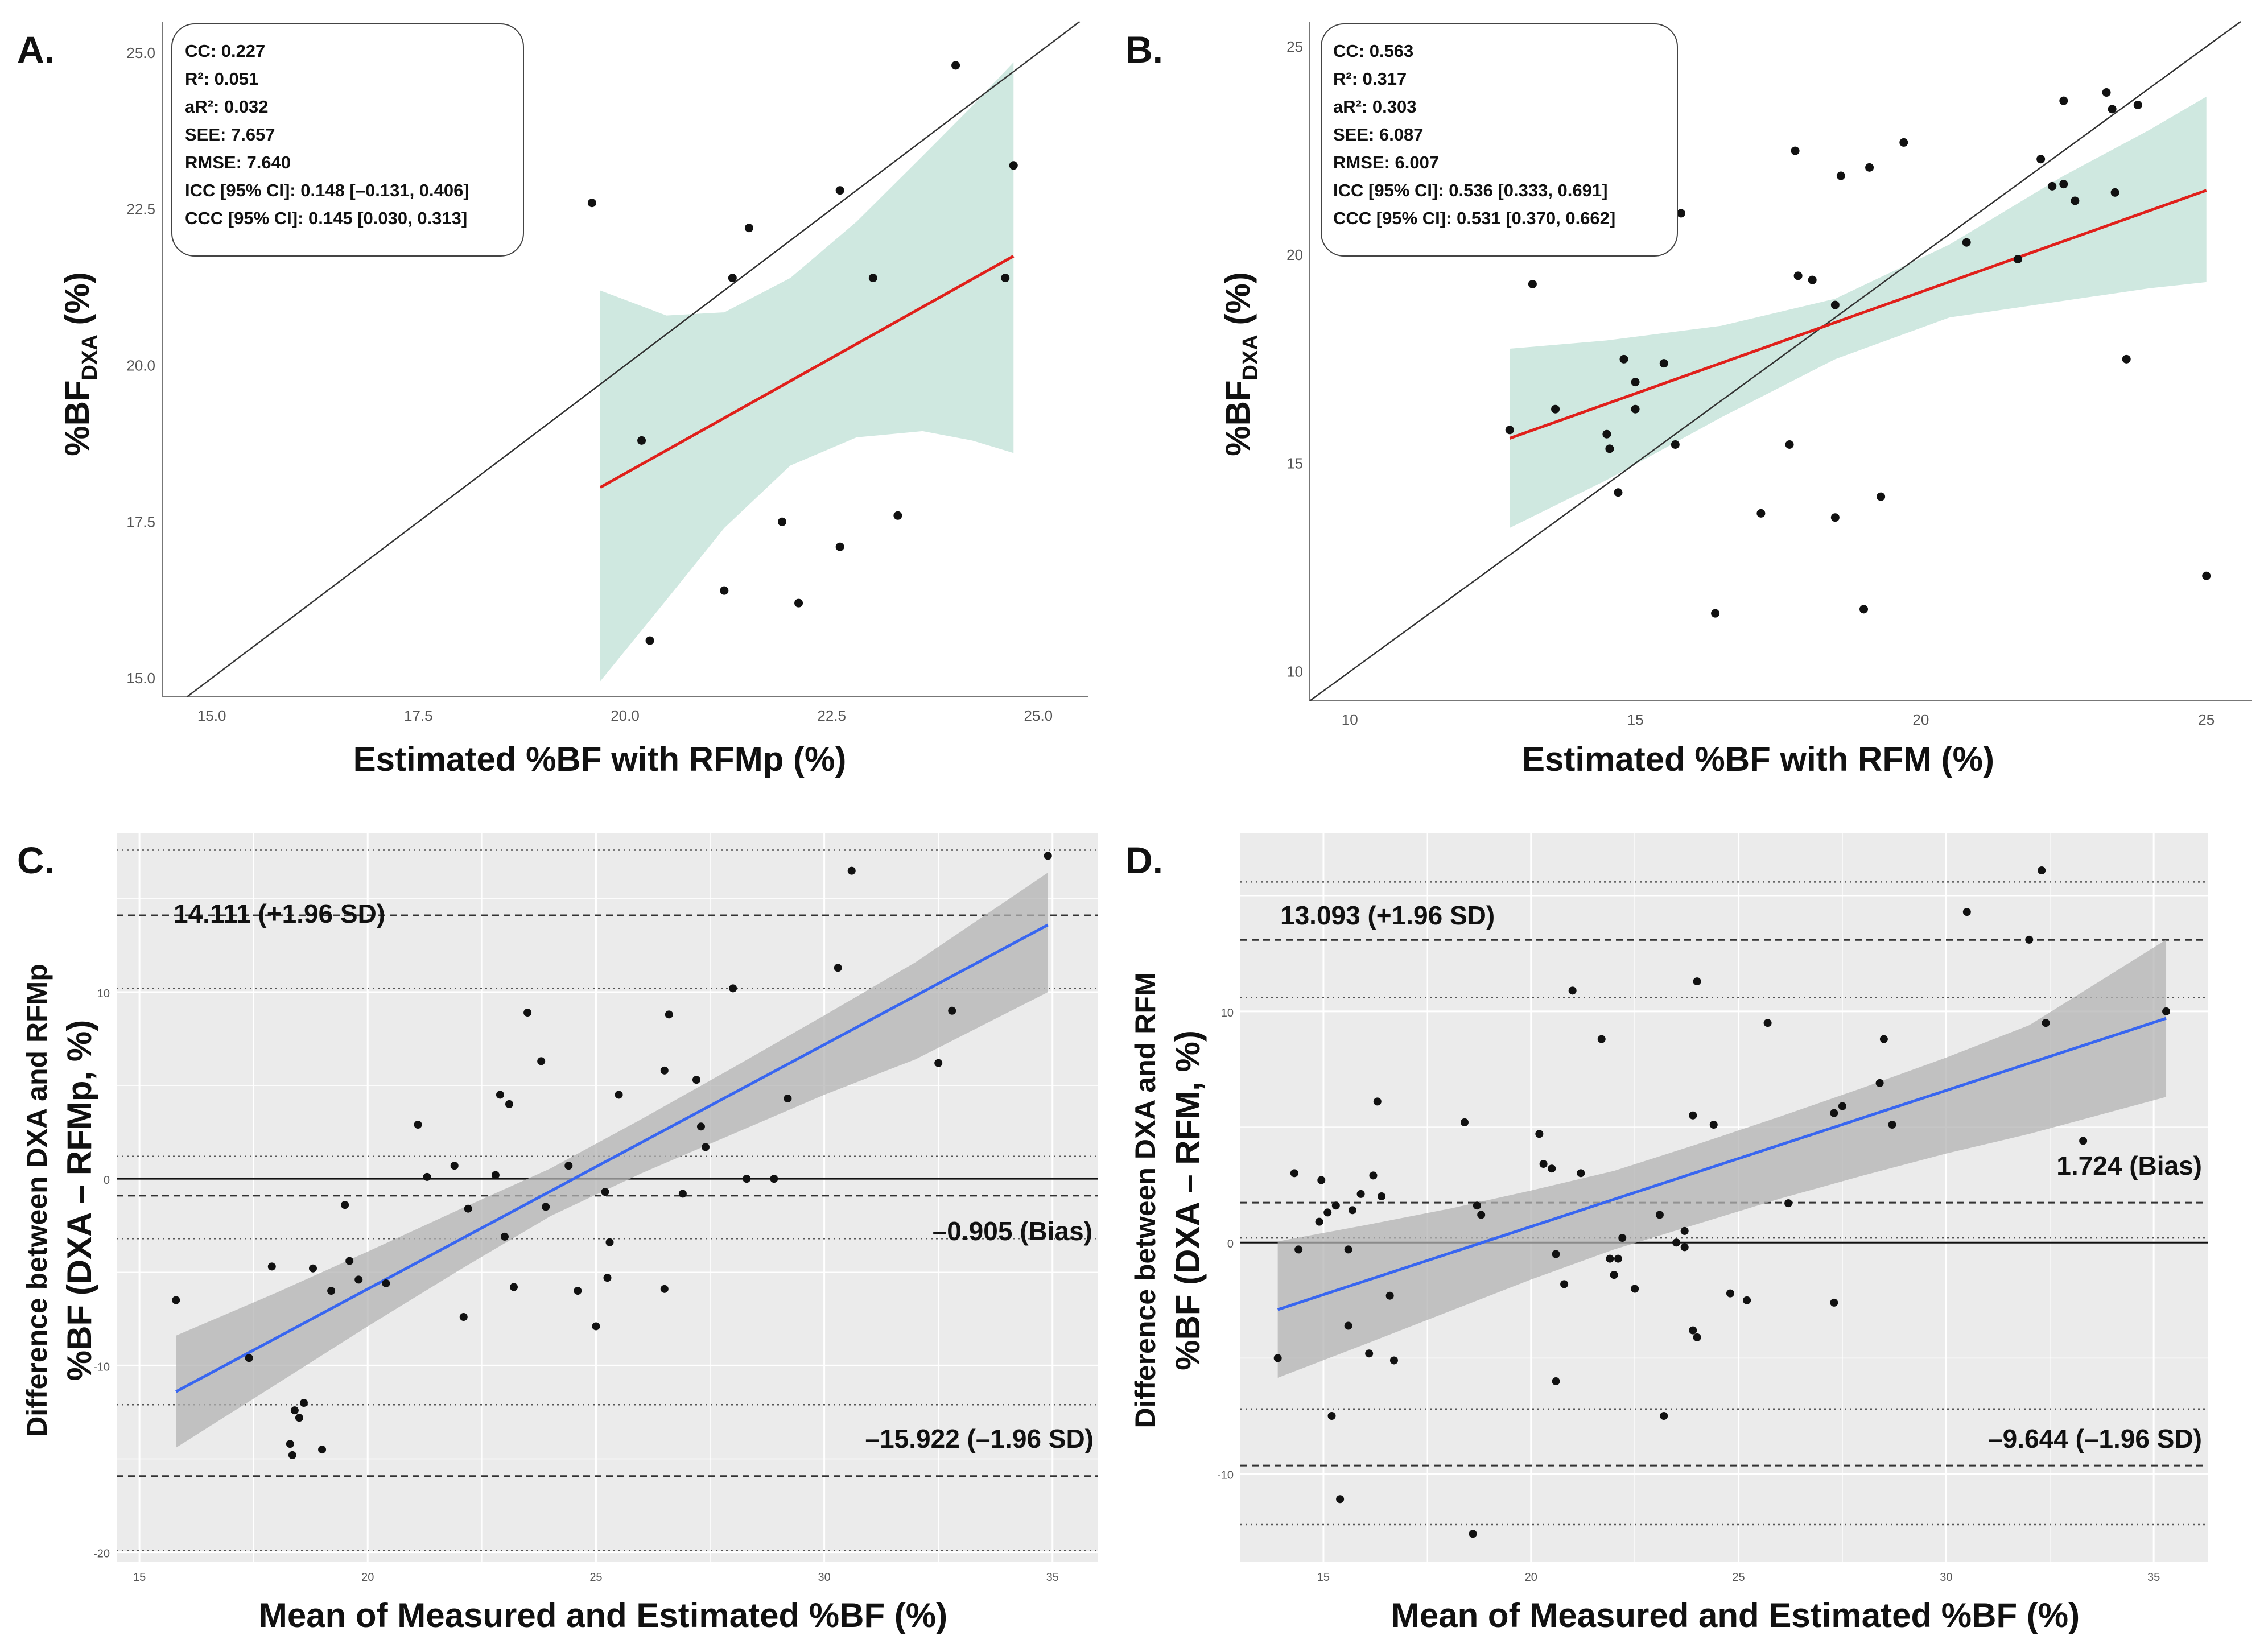 This screenshot has height=1652, width=2268. Describe the element at coordinates (1350, 719) in the screenshot. I see `panel-b-x-tick-label: 10` at that location.